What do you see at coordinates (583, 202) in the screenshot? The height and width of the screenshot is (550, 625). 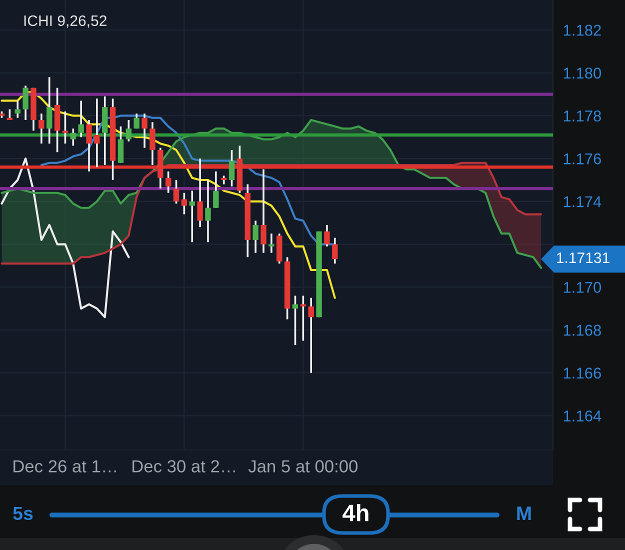 I see `y-tick-label: 1.174` at bounding box center [583, 202].